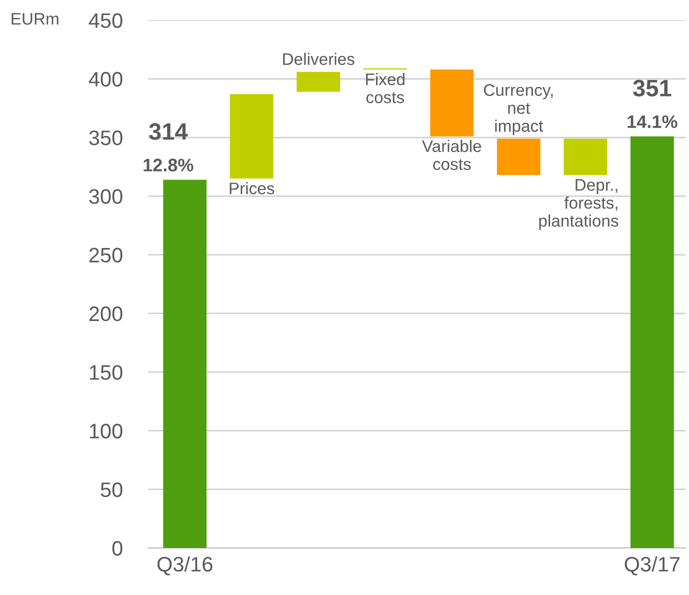  Describe the element at coordinates (105, 255) in the screenshot. I see `y-tick-label: 250` at that location.